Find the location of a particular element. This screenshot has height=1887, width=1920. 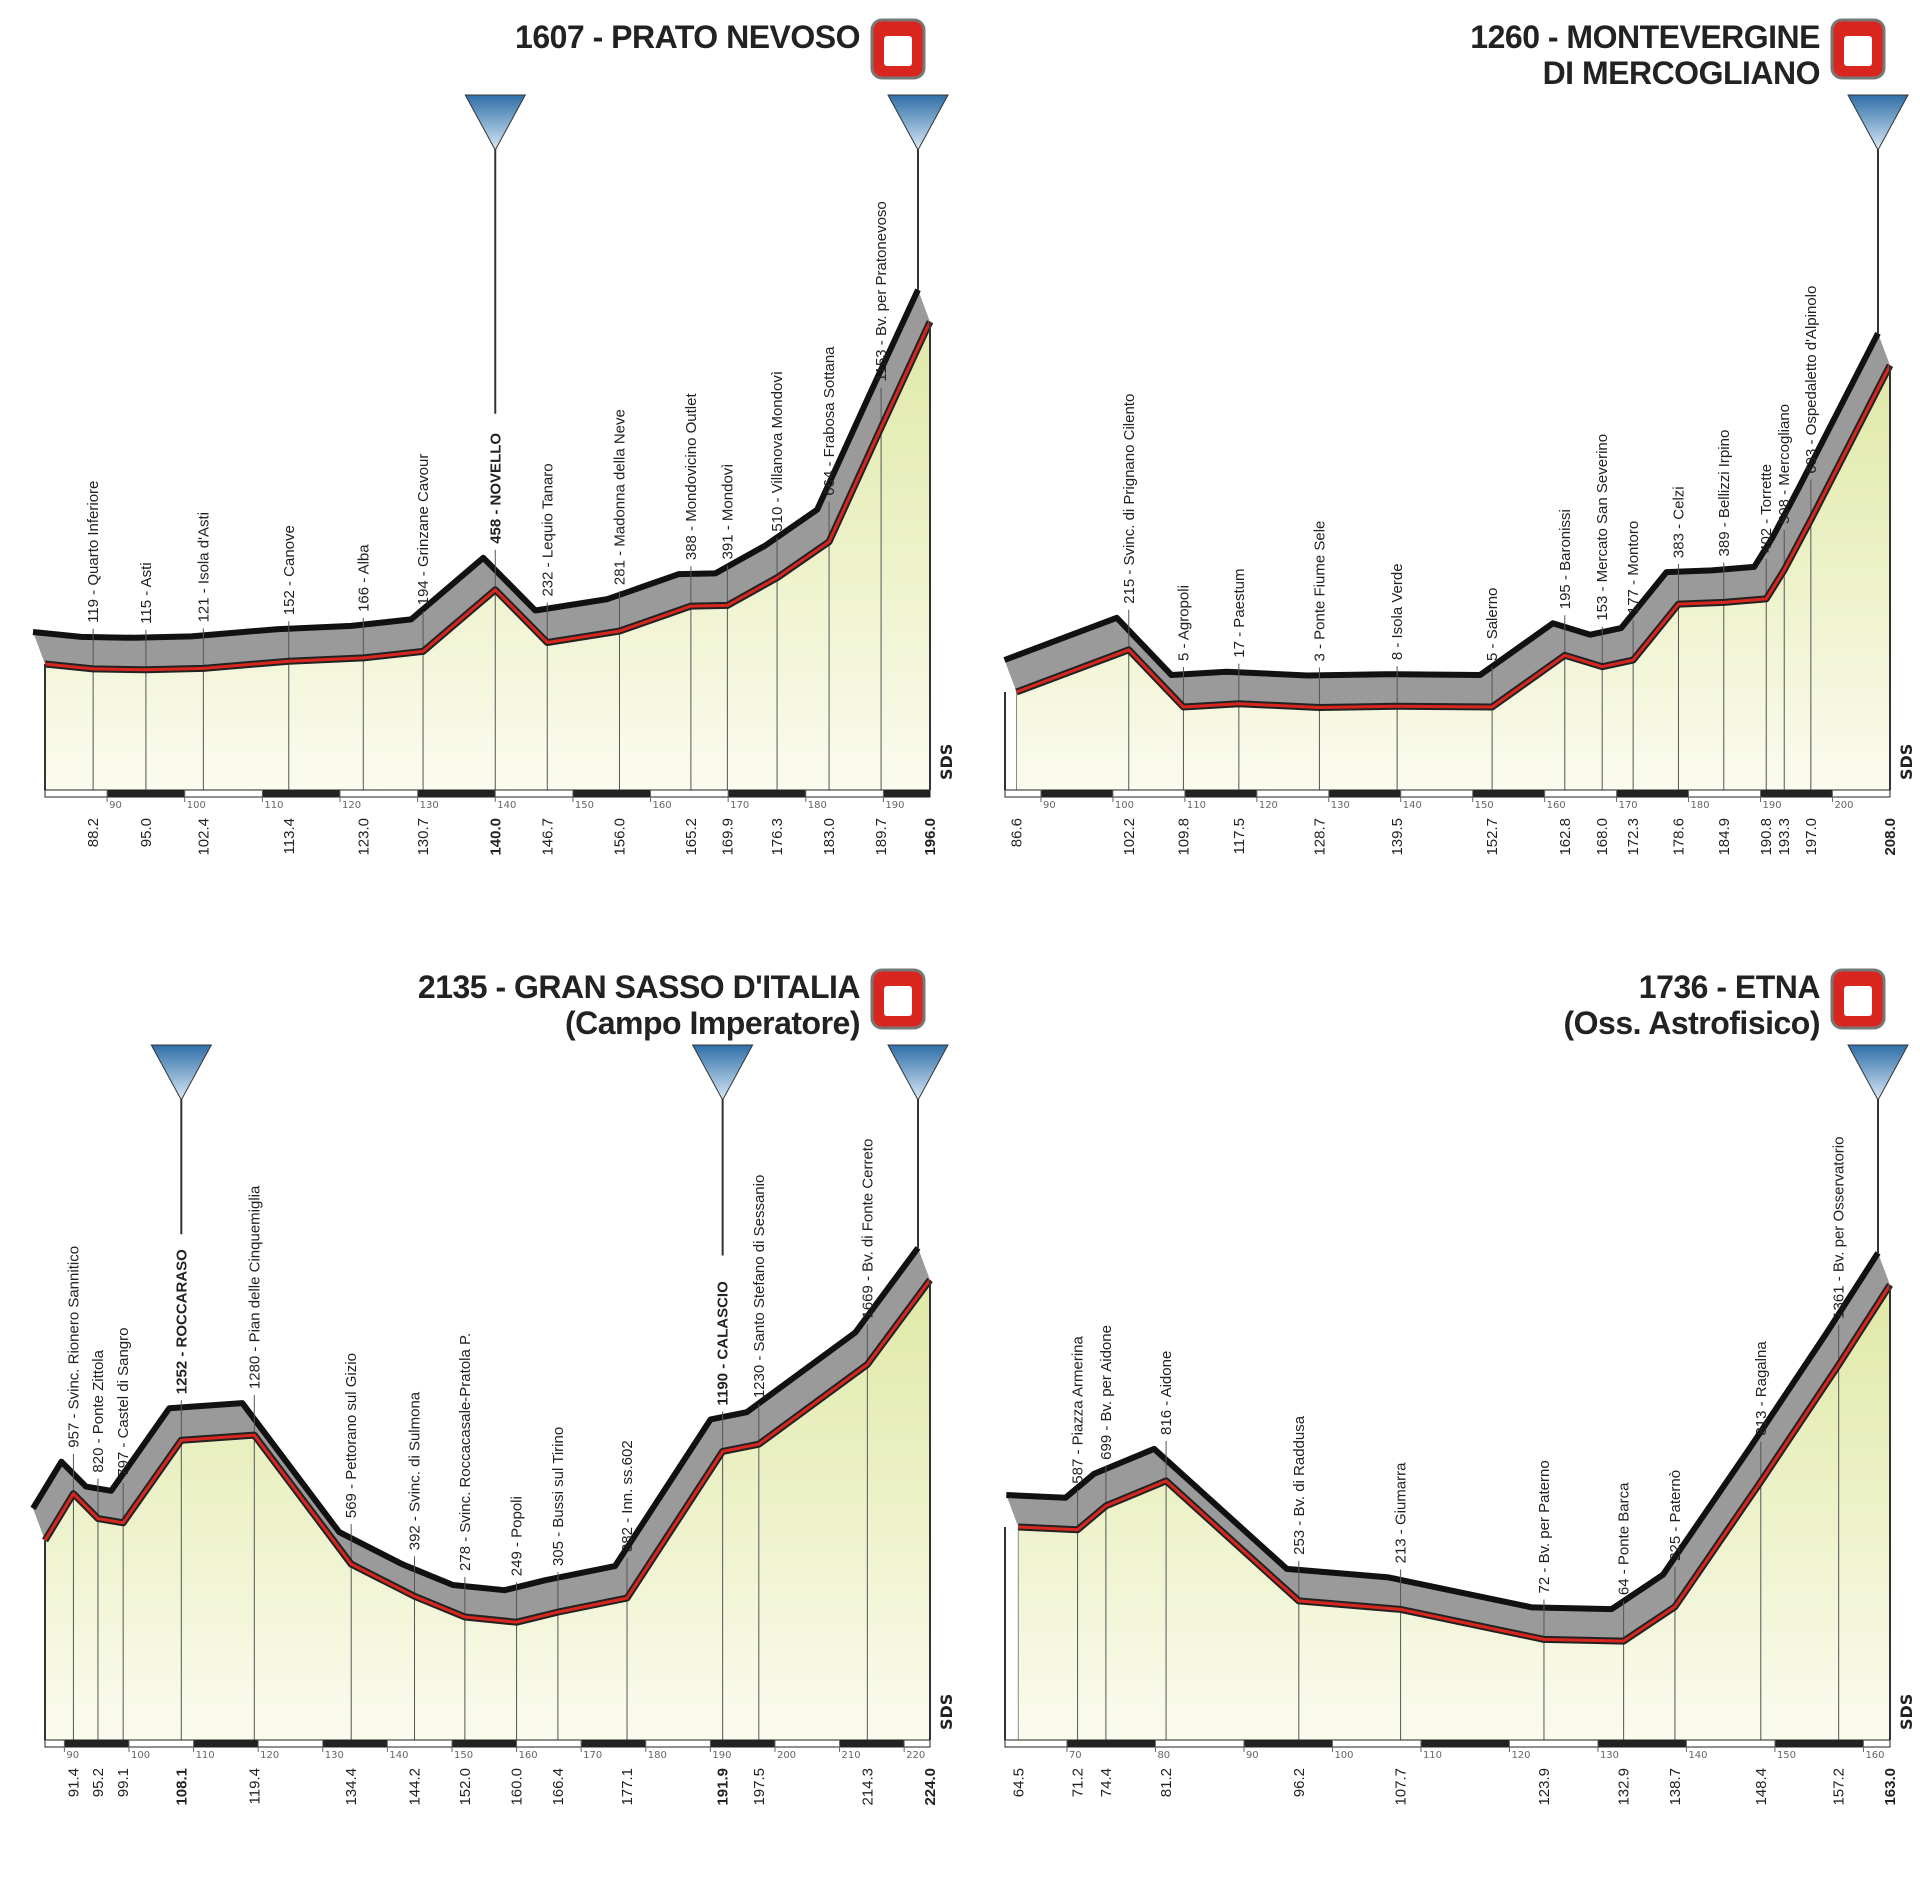

chart-title: 1607 - PRATO NEVOSO is located at coordinates (687, 37).